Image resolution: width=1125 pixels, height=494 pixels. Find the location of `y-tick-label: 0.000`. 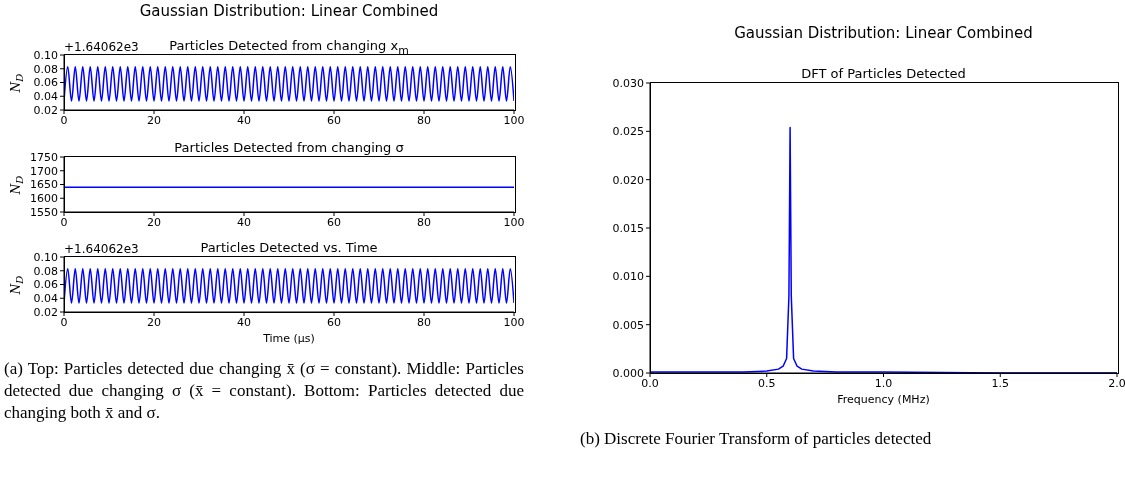

y-tick-label: 0.000 is located at coordinates (628, 373).